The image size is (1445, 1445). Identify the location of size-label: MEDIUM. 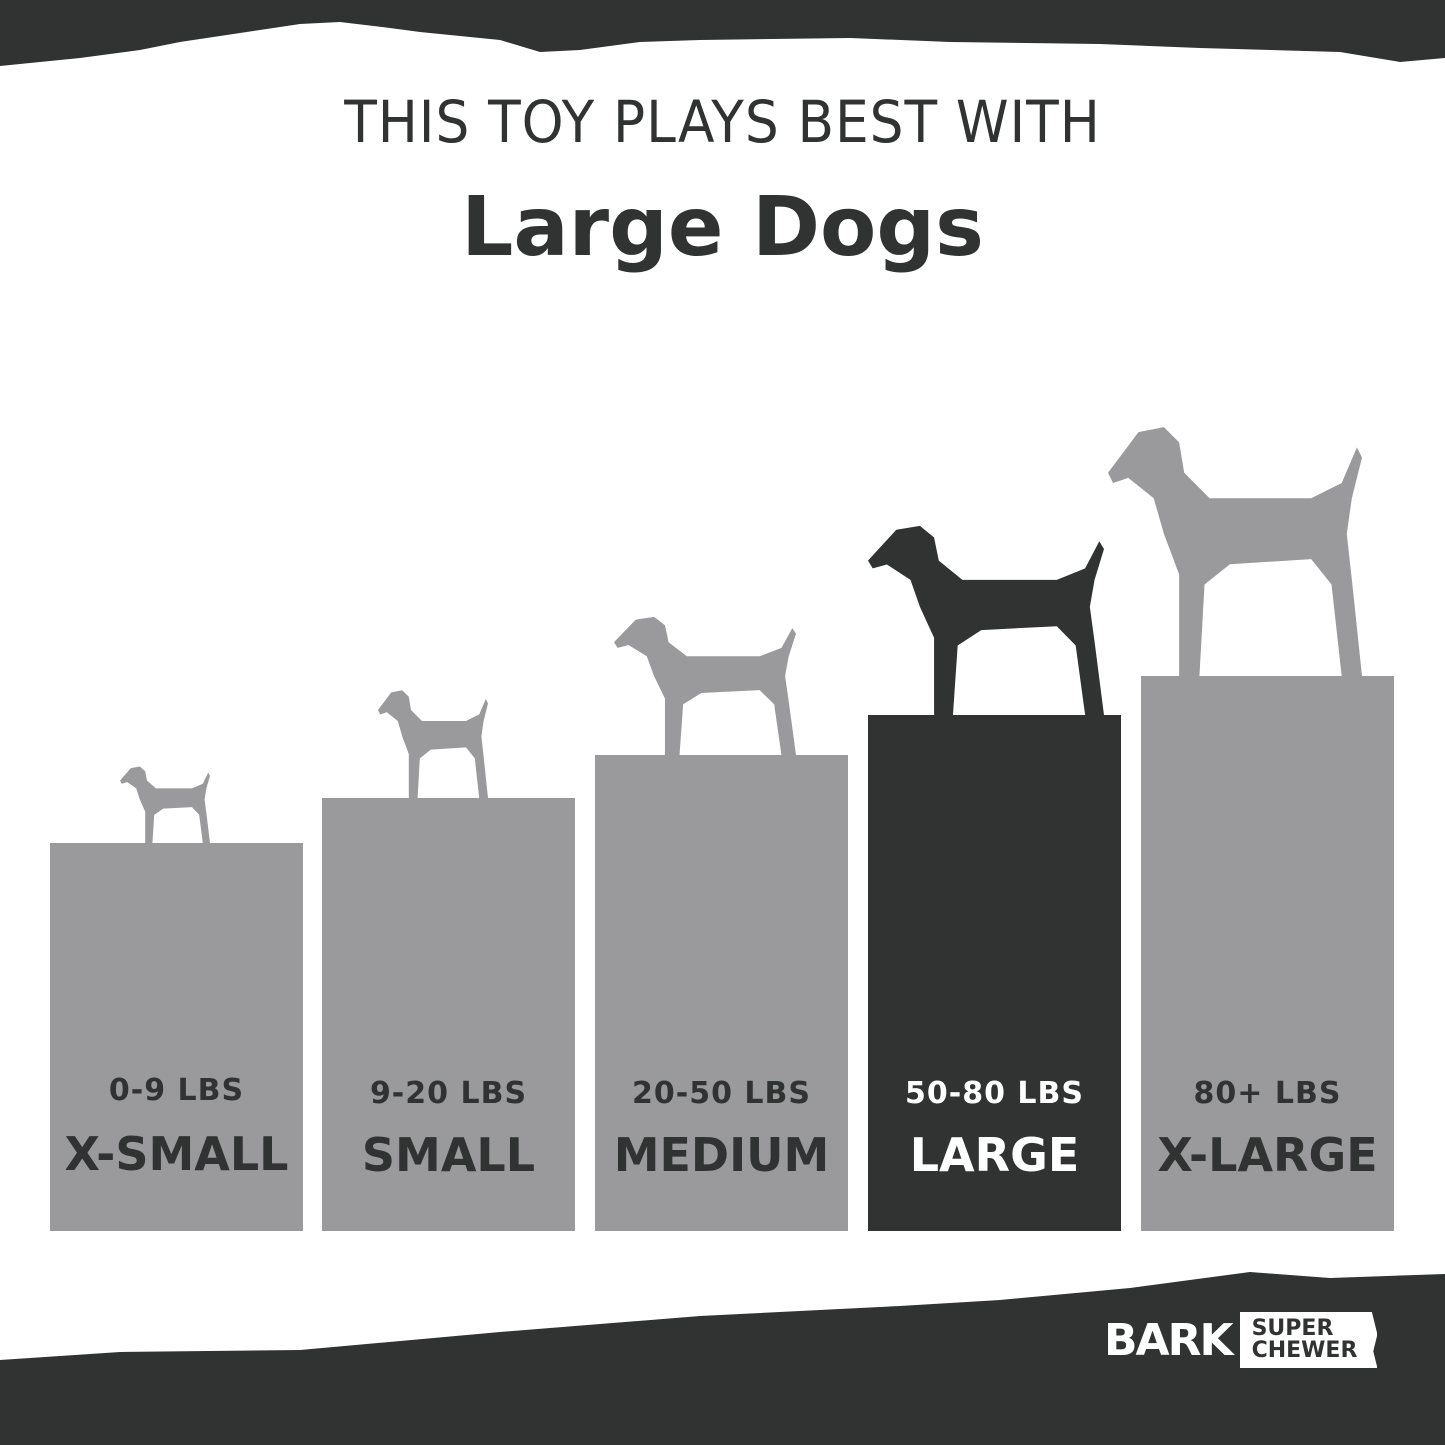
(721, 1155).